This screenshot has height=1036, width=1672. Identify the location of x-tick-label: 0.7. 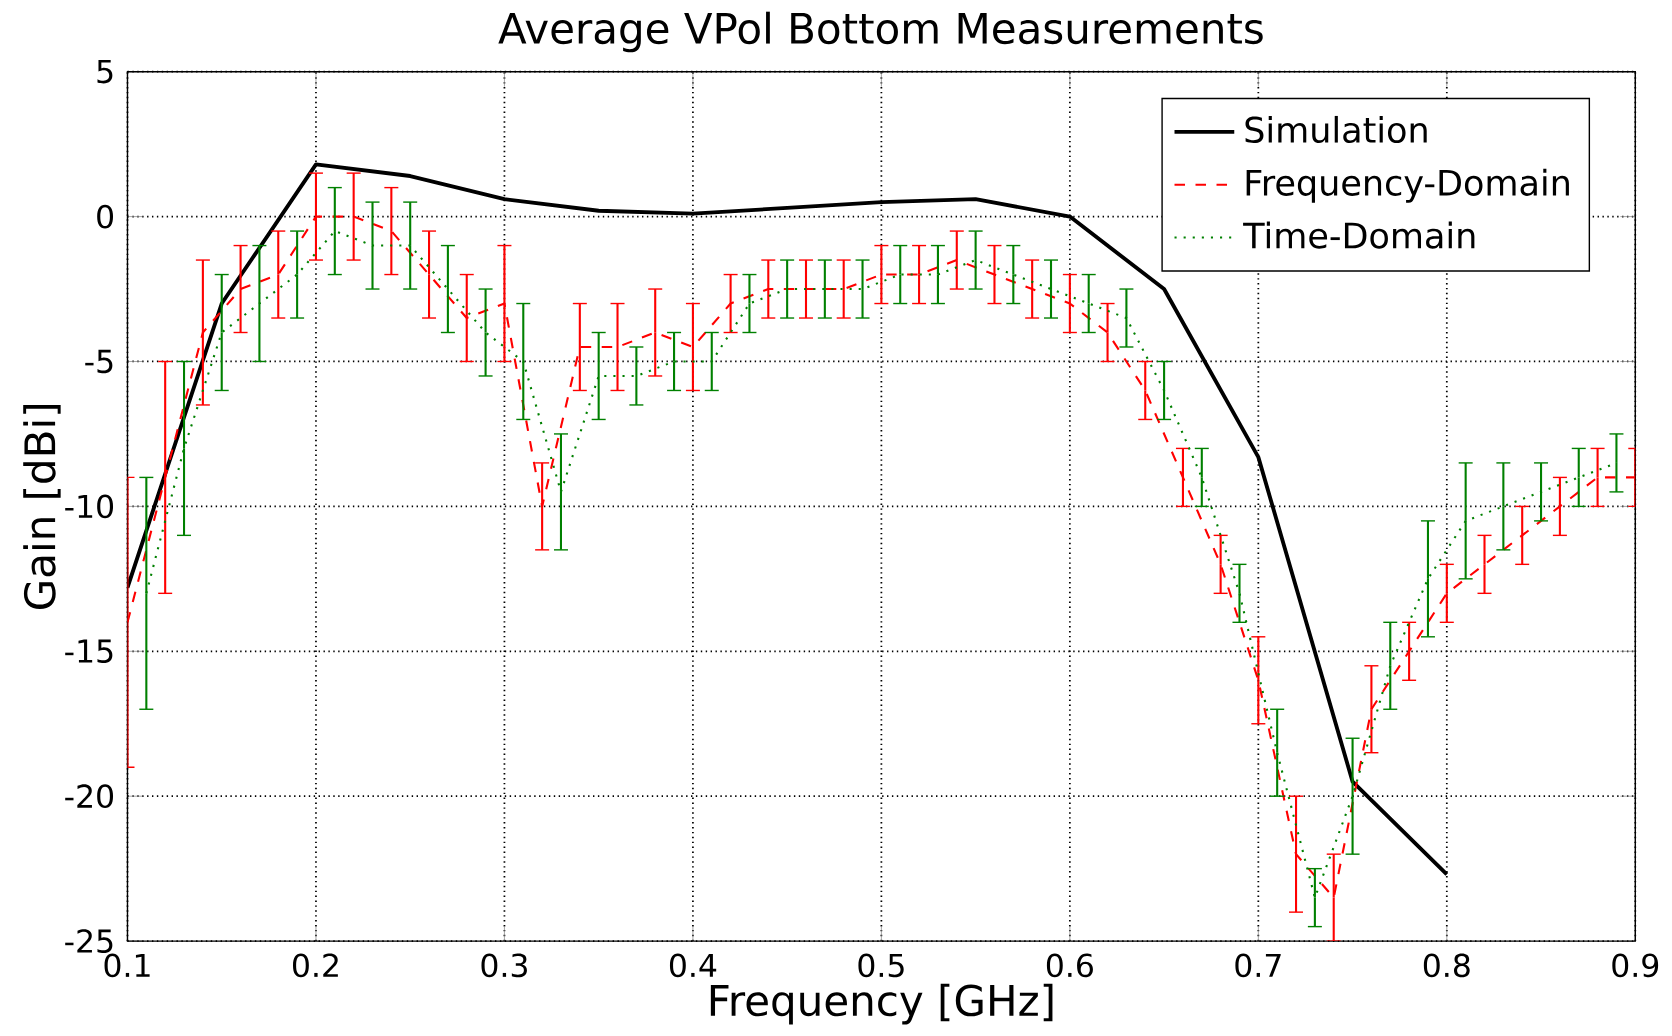
(1258, 965).